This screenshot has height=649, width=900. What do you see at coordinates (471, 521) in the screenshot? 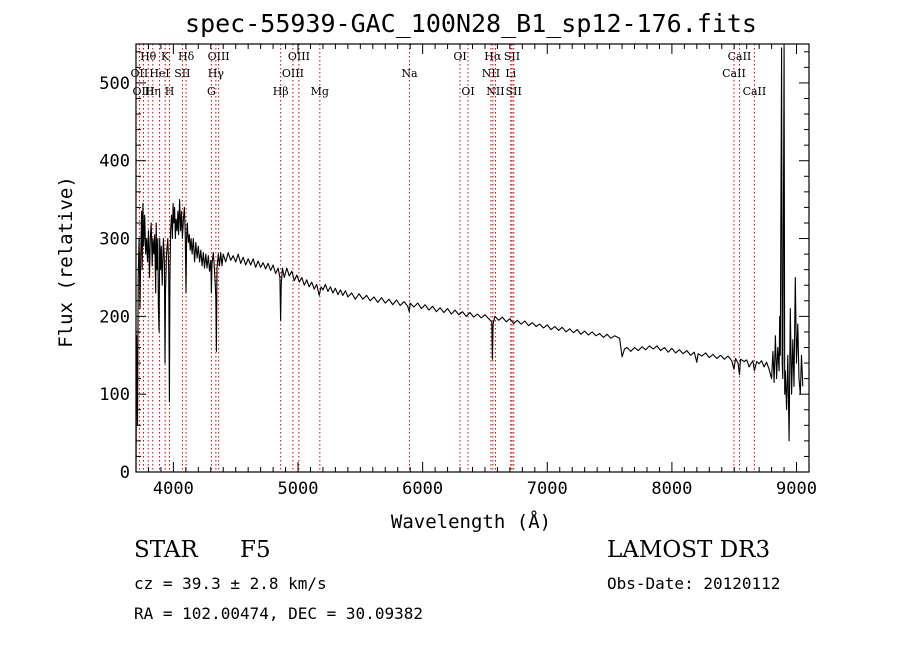
I see `x-axis-label: Wavelength (Å)` at bounding box center [471, 521].